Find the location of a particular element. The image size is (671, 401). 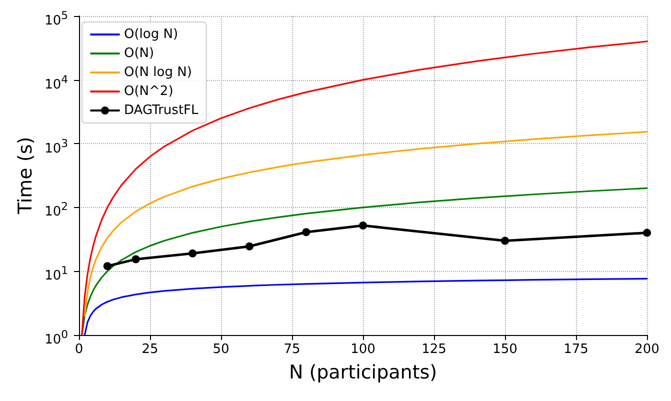

y-tick-label: 10$^{1}$ is located at coordinates (56, 274).